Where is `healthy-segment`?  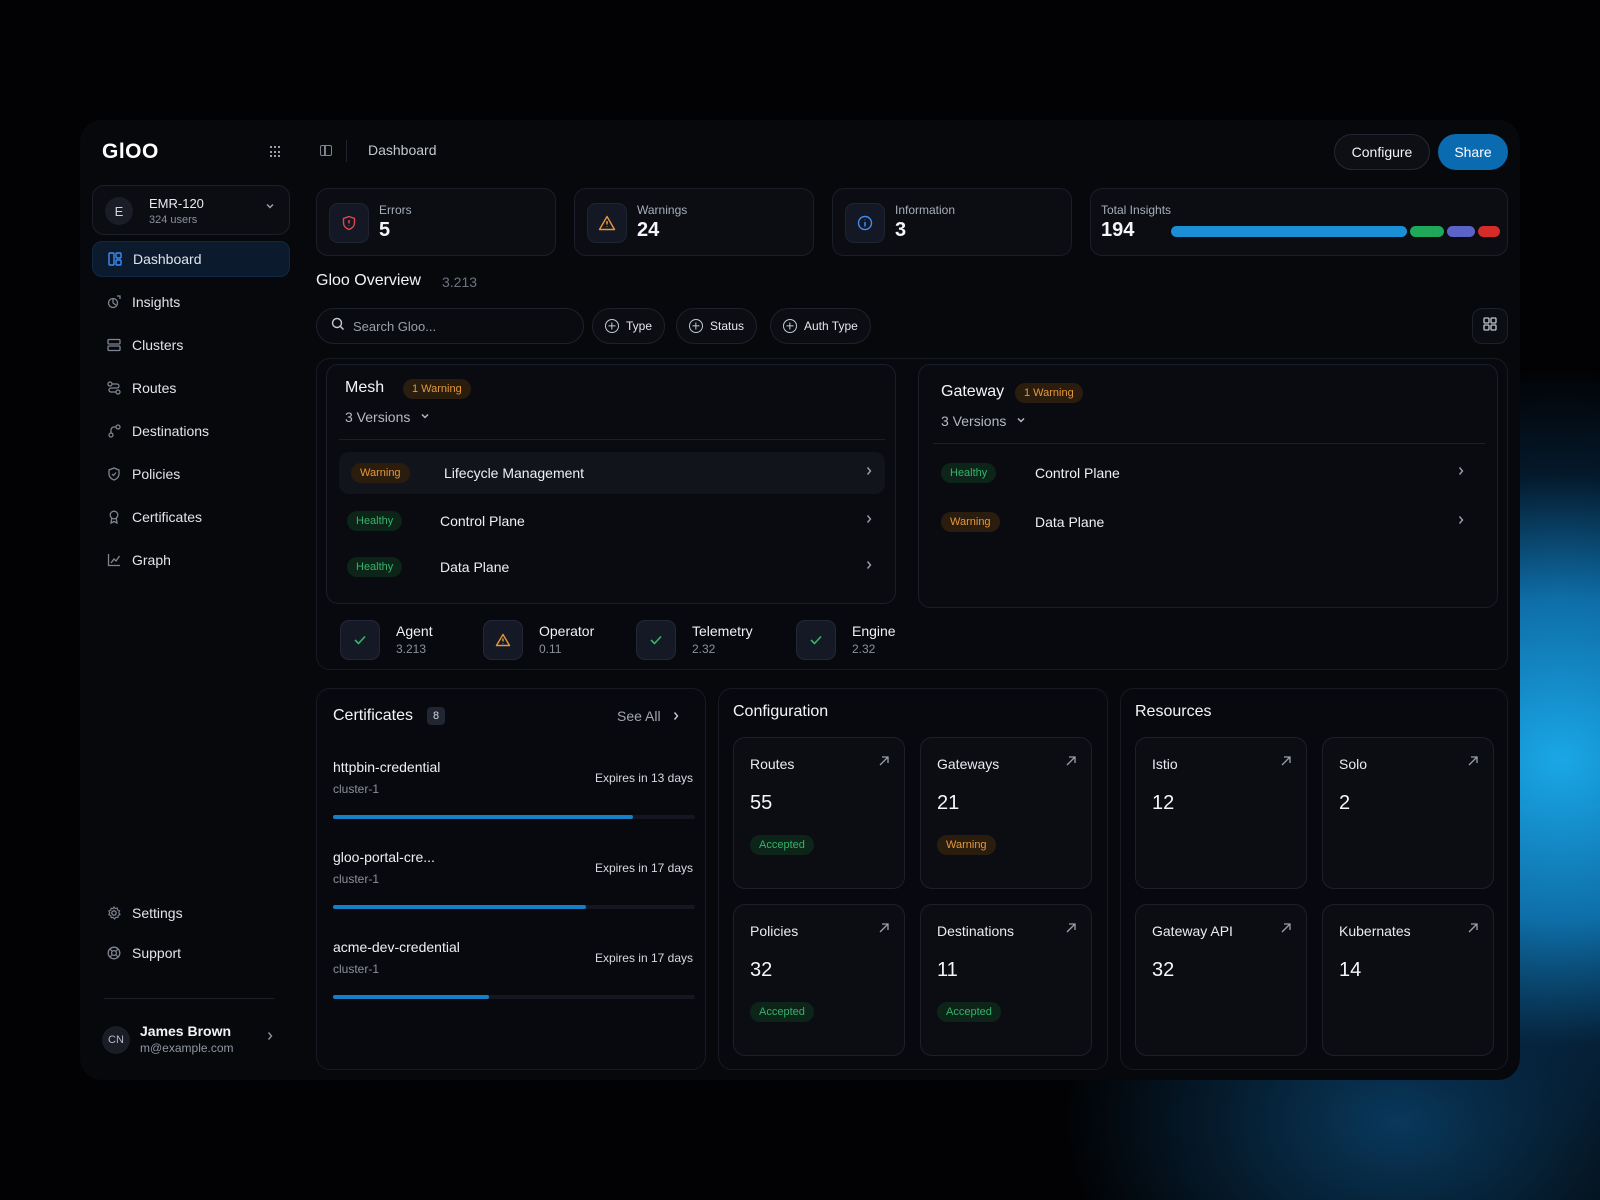
healthy-segment is located at coordinates (1427, 231).